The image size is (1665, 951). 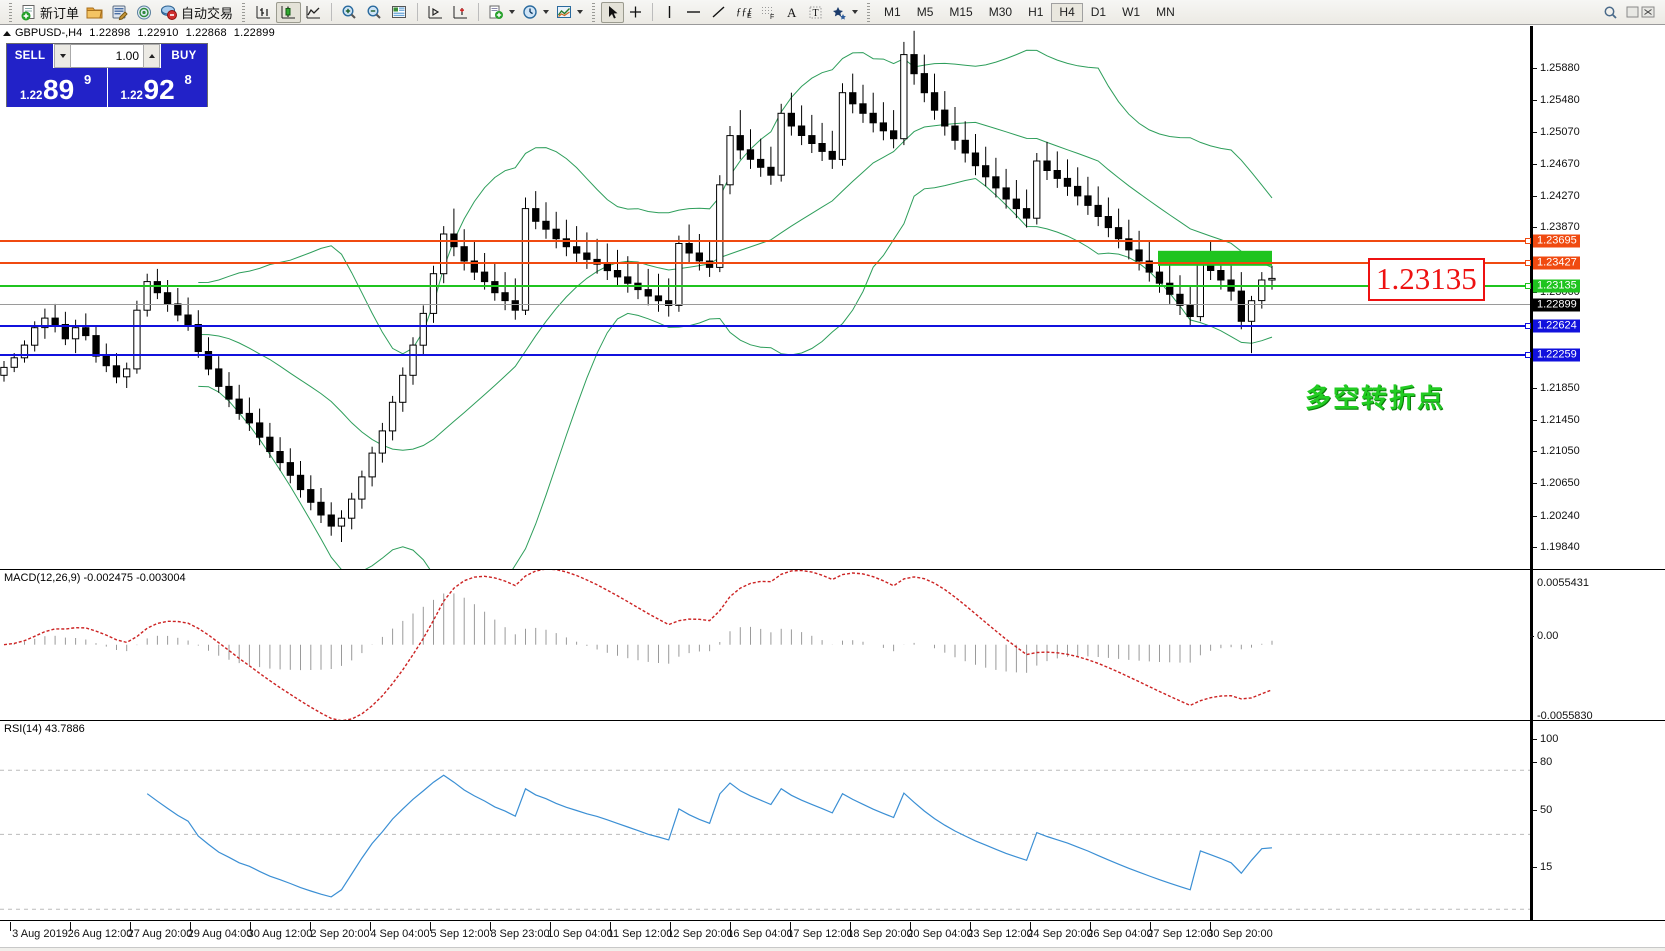 I want to click on rsi-svg, so click(x=765, y=839).